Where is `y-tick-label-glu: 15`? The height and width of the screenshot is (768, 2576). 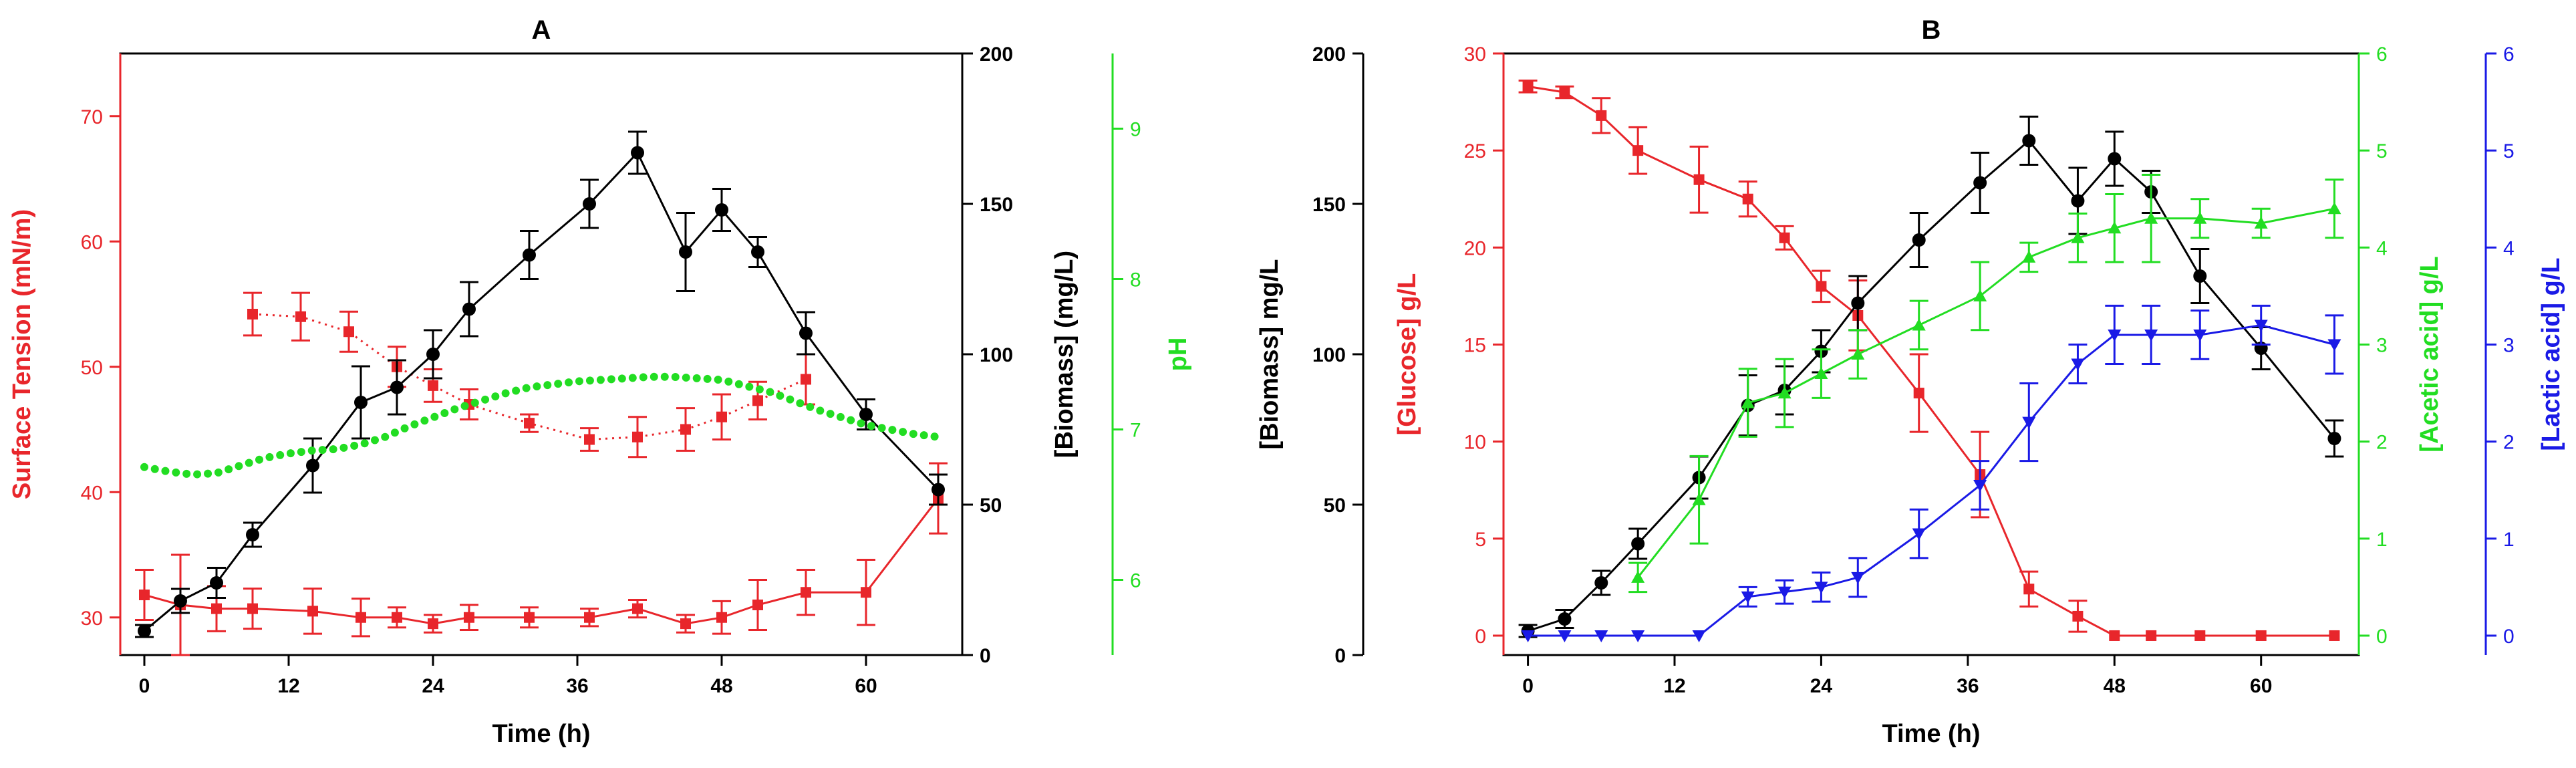
y-tick-label-glu: 15 is located at coordinates (1475, 345).